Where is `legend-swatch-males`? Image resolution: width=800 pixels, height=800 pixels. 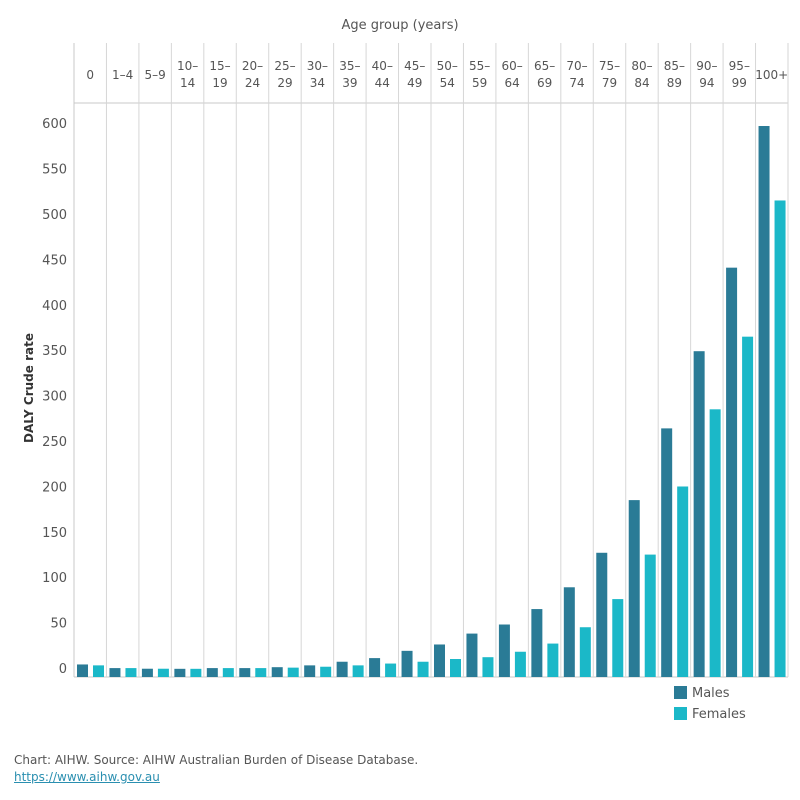
legend-swatch-males is located at coordinates (680, 692).